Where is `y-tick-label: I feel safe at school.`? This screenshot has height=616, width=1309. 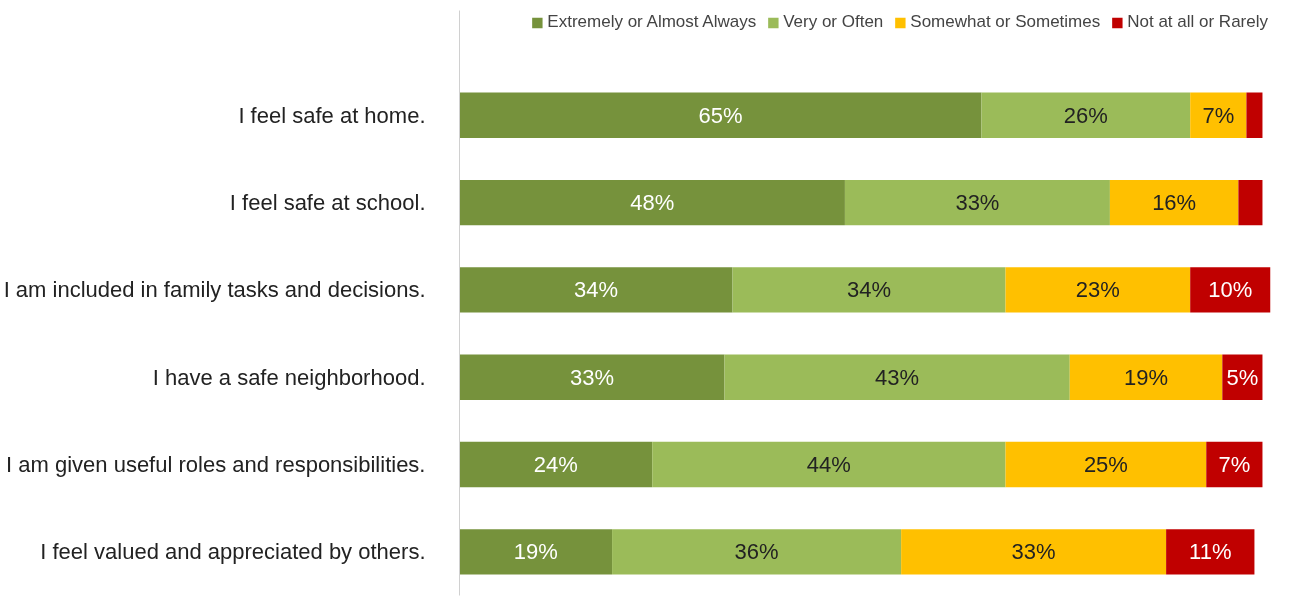 y-tick-label: I feel safe at school. is located at coordinates (327, 203).